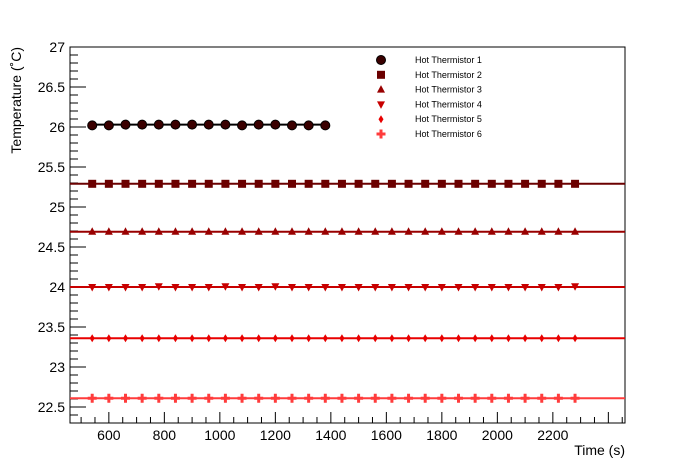 The height and width of the screenshot is (472, 696). What do you see at coordinates (599, 450) in the screenshot?
I see `x-axis-title: Time (s)` at bounding box center [599, 450].